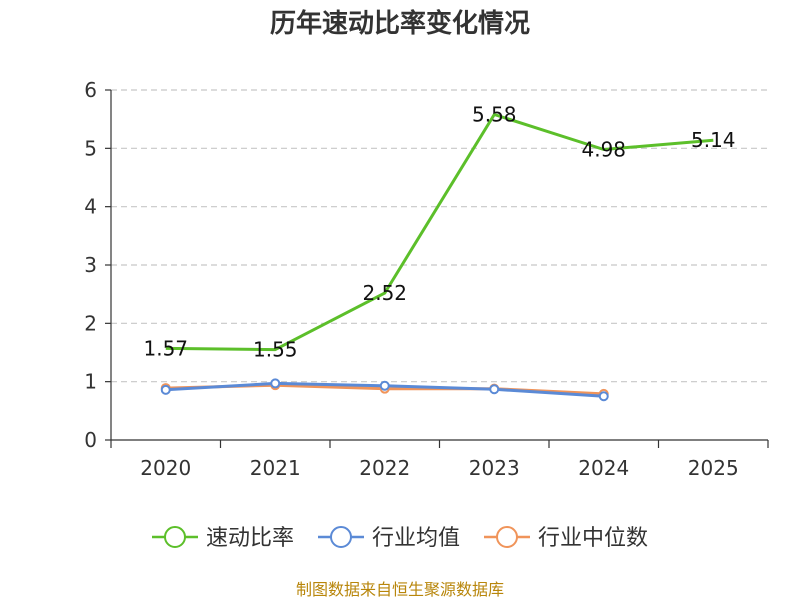  What do you see at coordinates (400, 23) in the screenshot?
I see `chart-title: 历年速动比率变化情况` at bounding box center [400, 23].